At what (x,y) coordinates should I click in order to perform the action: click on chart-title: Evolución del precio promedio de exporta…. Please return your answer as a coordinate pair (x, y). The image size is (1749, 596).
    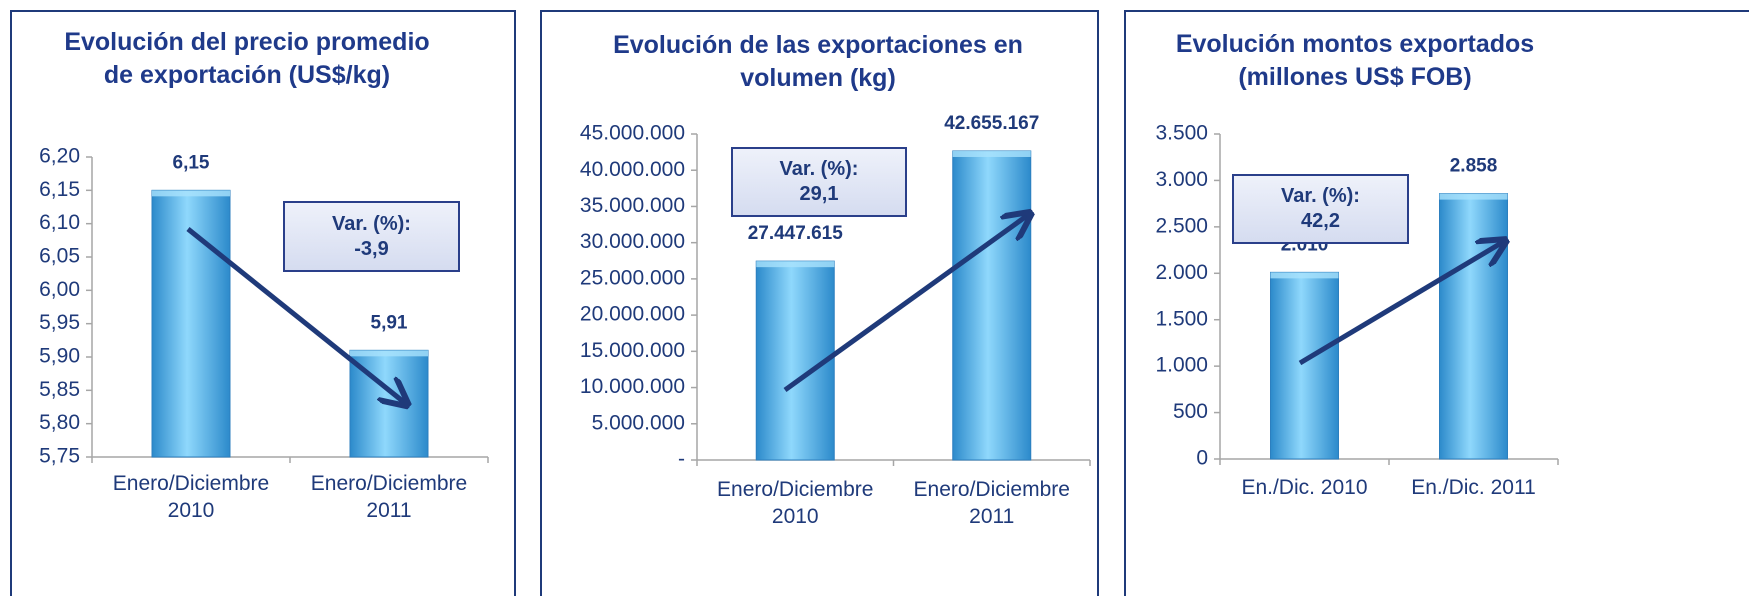
    Looking at the image, I should click on (247, 58).